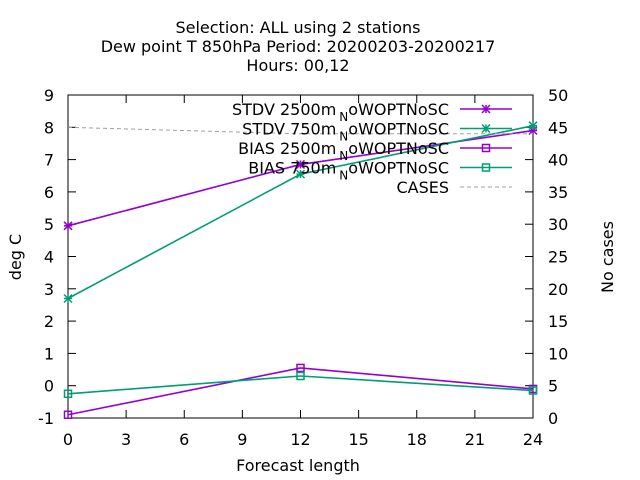  What do you see at coordinates (558, 353) in the screenshot?
I see `y2-tick-label: 10` at bounding box center [558, 353].